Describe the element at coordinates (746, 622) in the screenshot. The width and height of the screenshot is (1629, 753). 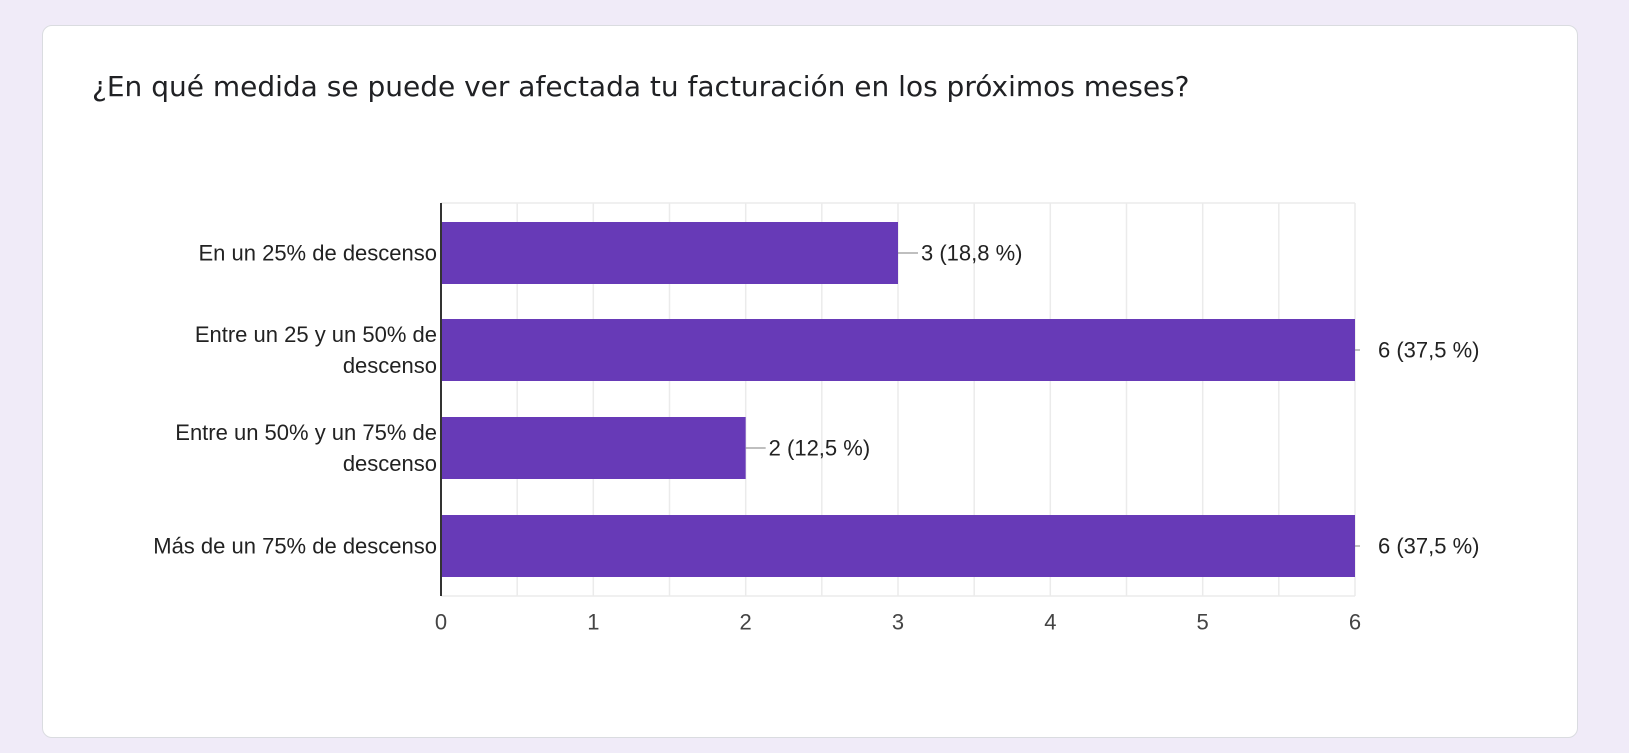
I see `x-tick-label: 2` at that location.